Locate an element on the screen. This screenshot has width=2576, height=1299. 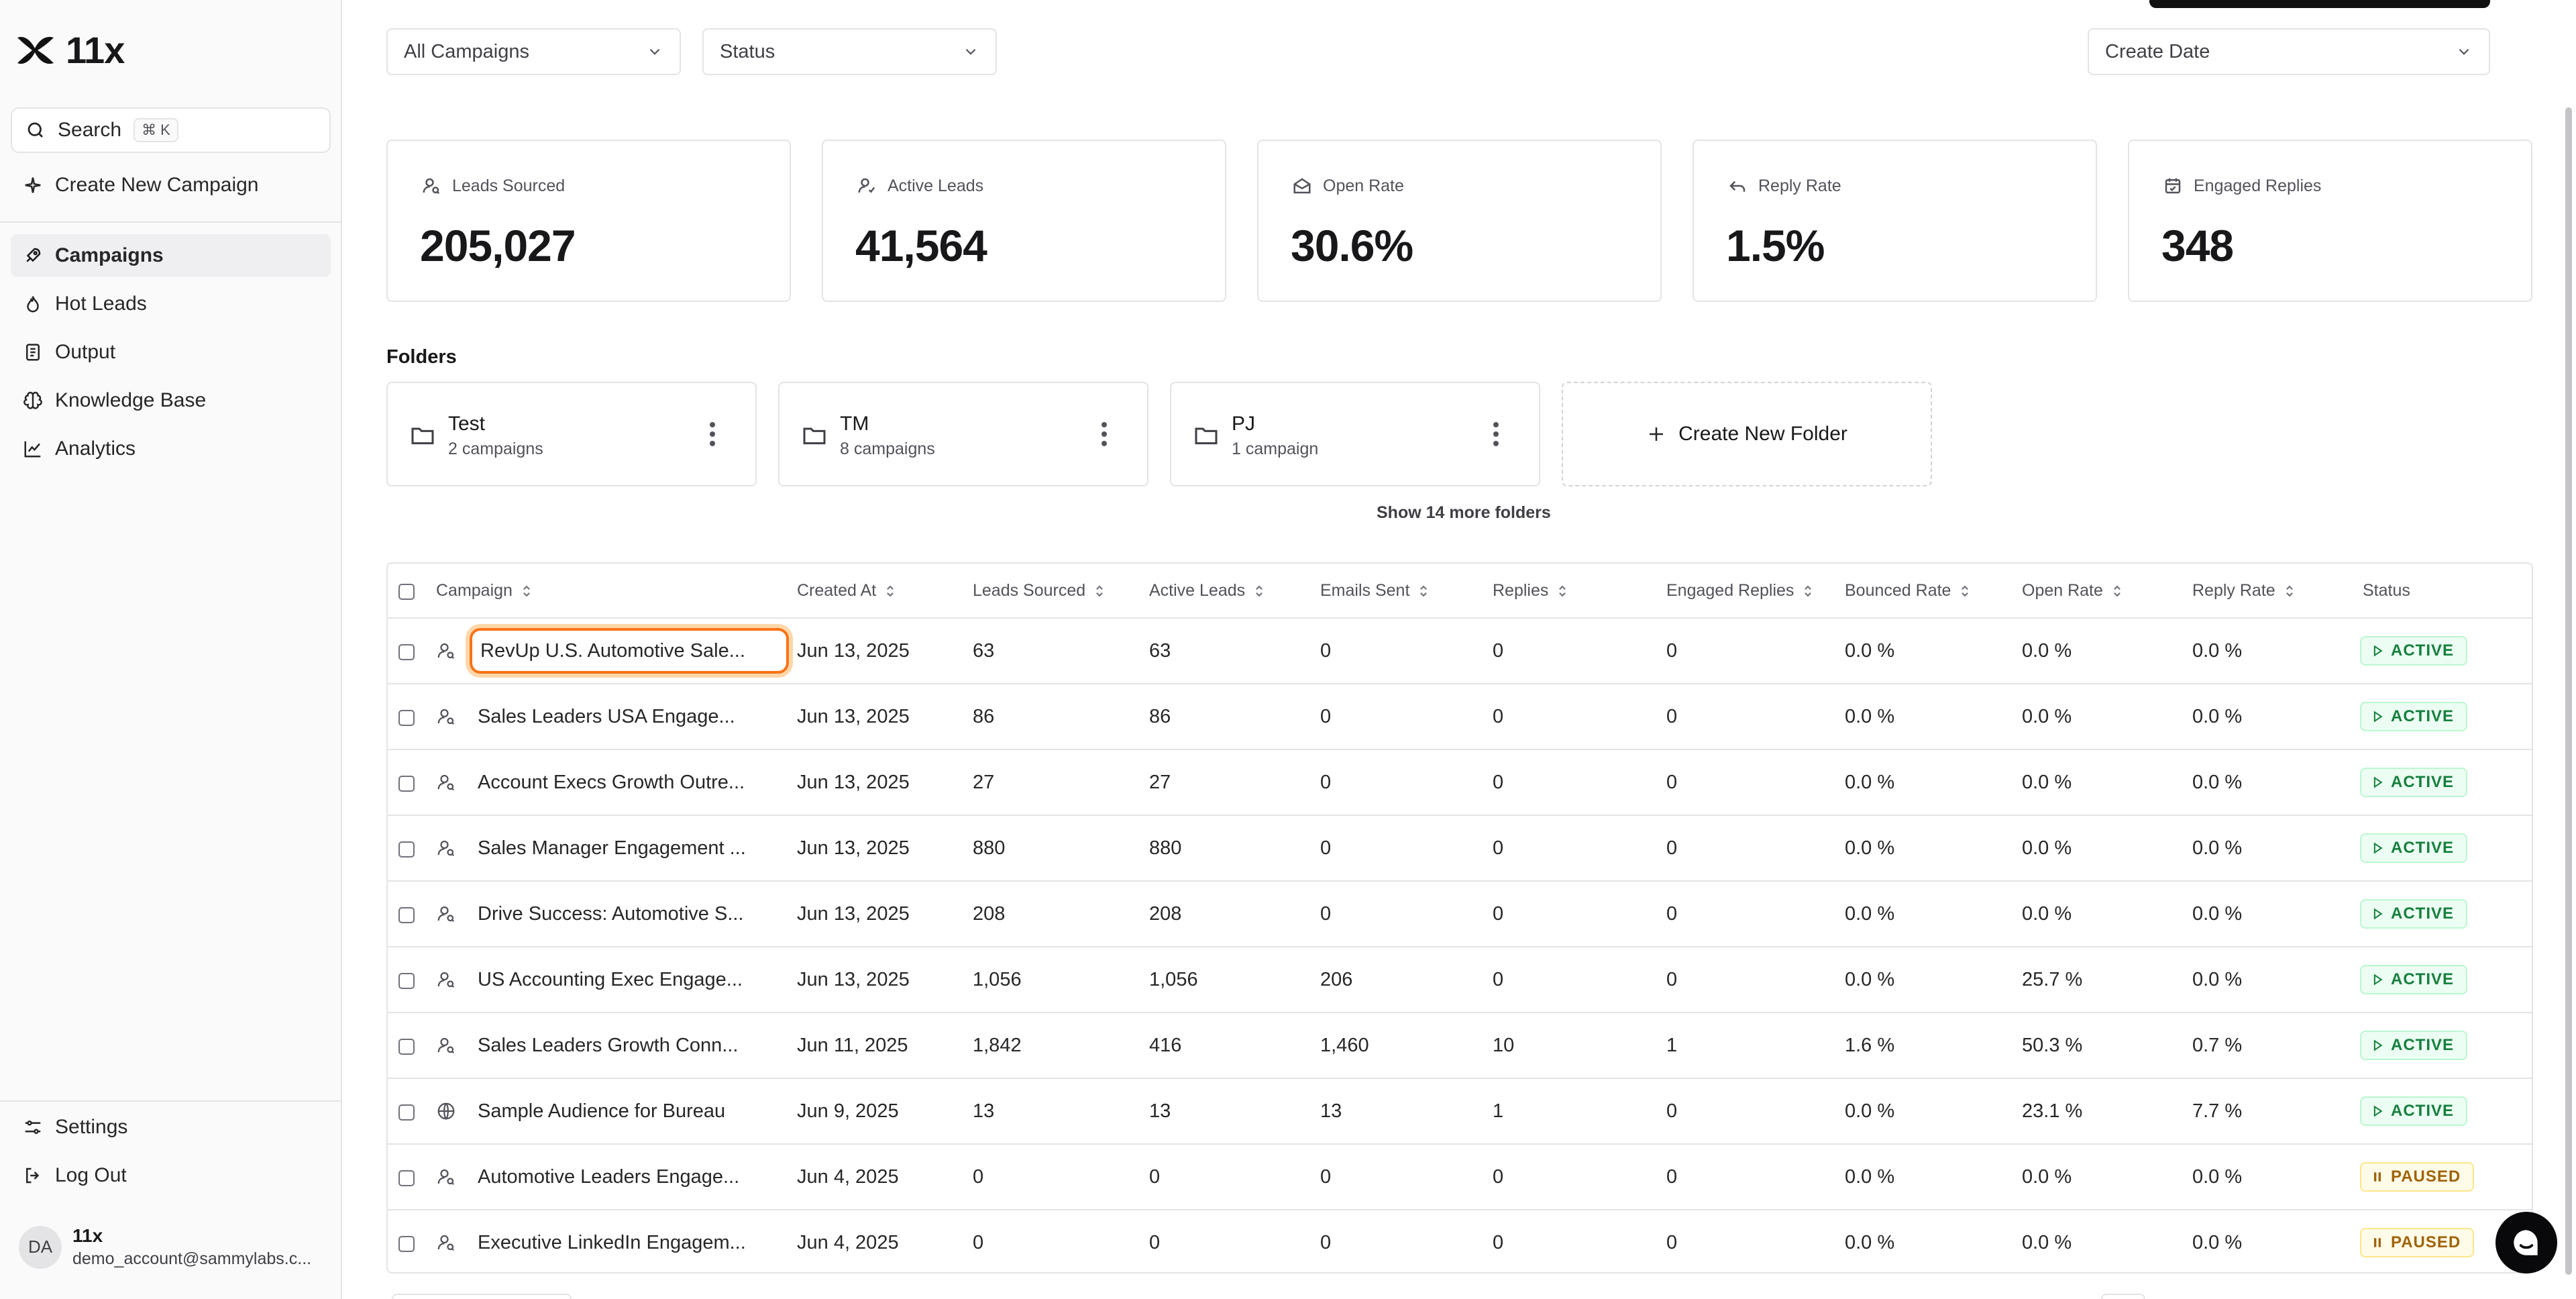
folder-count: 8 campaigns is located at coordinates (887, 448).